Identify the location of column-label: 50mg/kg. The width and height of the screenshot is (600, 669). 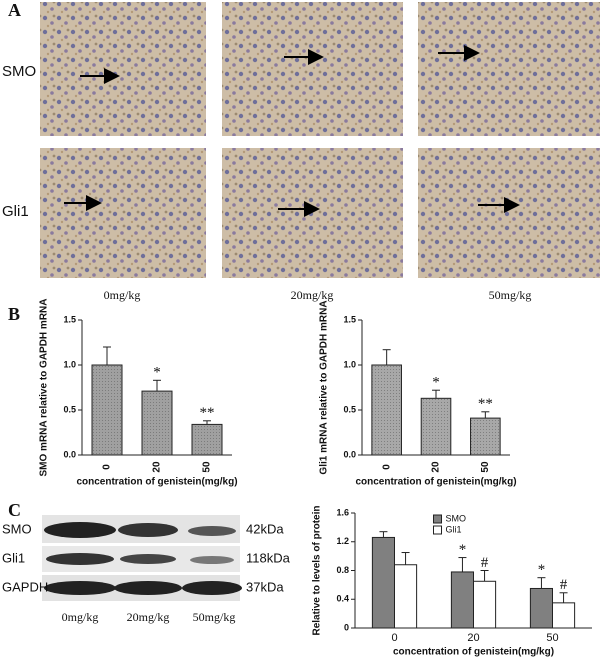
(510, 295).